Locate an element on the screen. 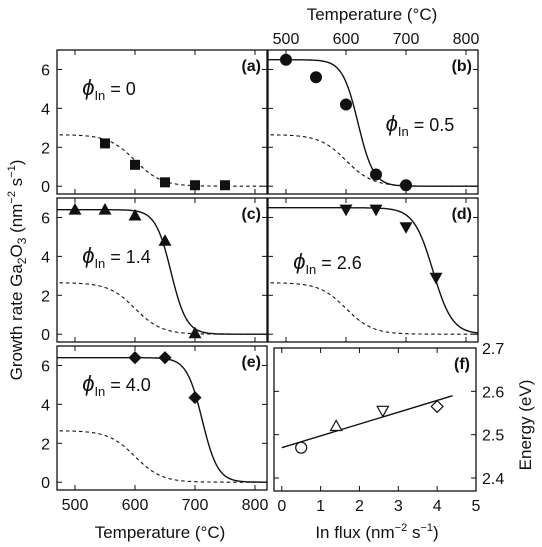 This screenshot has height=547, width=542. f-y-axis-title: Energy (eV) is located at coordinates (525, 425).